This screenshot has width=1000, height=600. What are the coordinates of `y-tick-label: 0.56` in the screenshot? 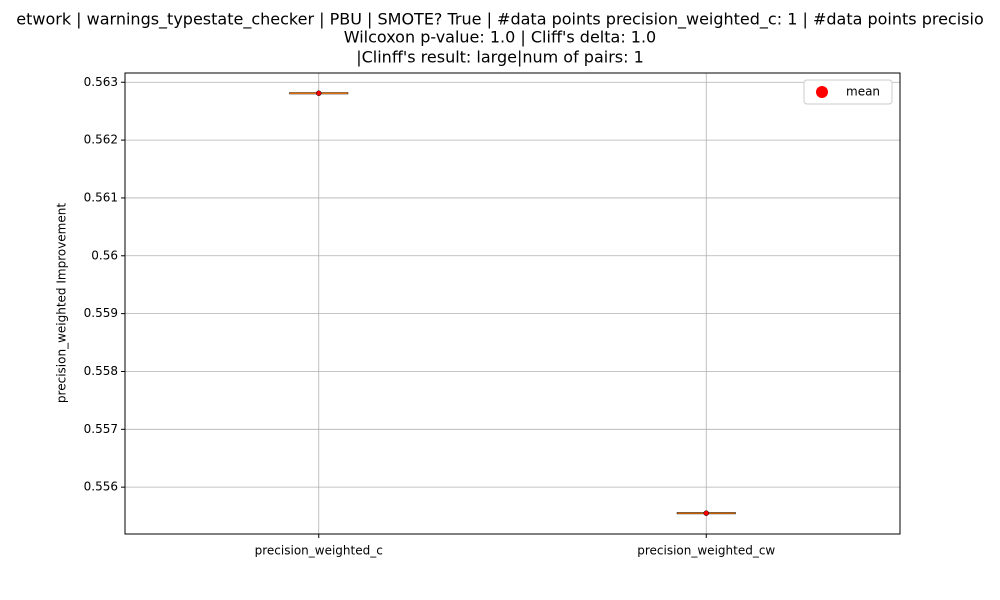 It's located at (104, 255).